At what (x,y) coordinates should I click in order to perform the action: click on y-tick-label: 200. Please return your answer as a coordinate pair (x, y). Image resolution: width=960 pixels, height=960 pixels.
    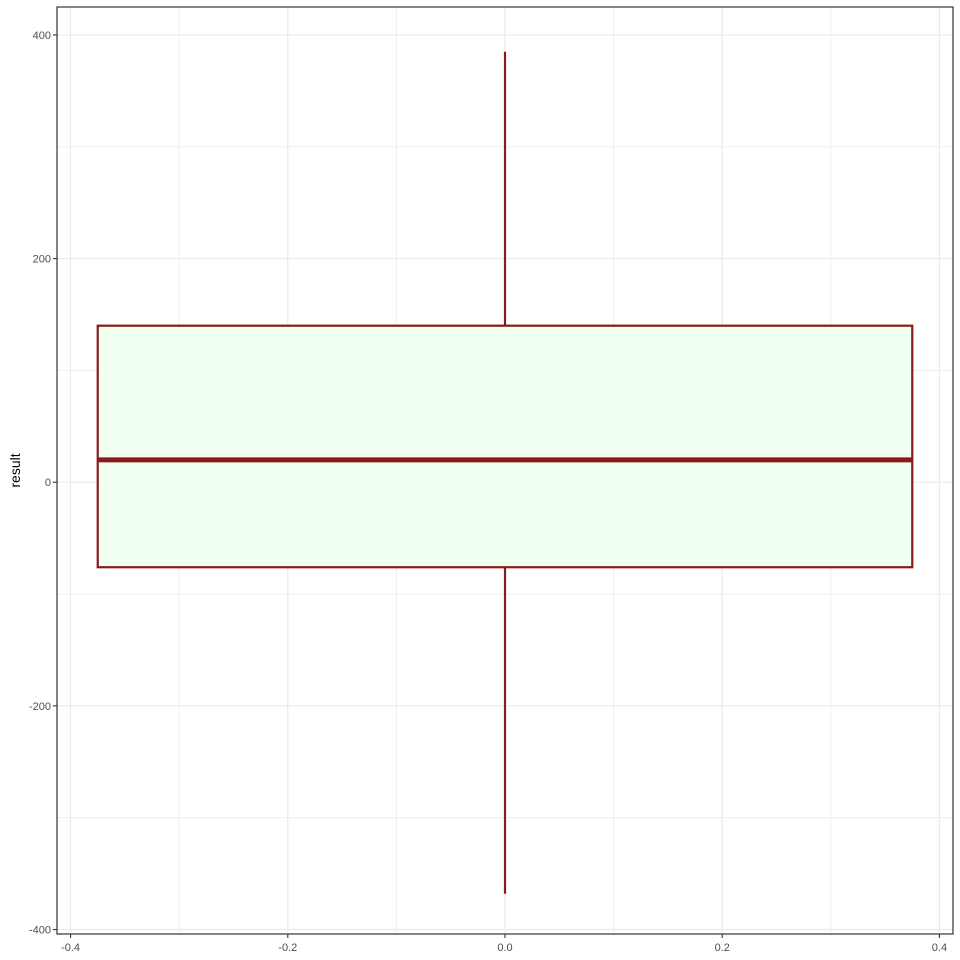
    Looking at the image, I should click on (42, 260).